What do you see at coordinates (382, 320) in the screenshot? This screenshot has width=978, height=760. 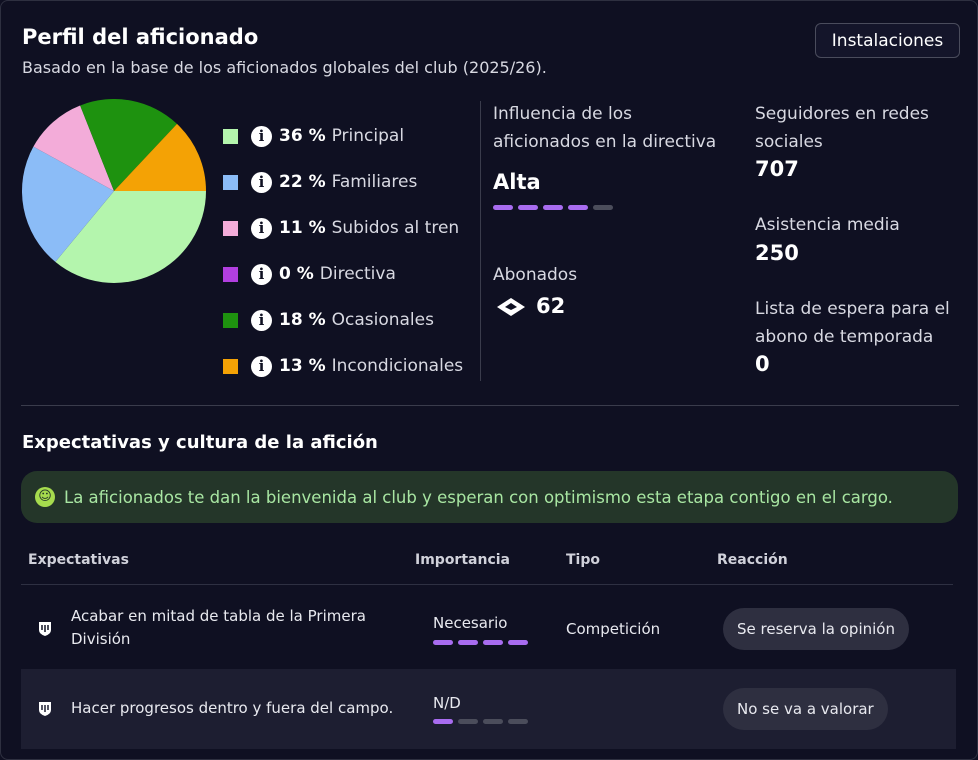 I see `legend-label: Ocasionales` at bounding box center [382, 320].